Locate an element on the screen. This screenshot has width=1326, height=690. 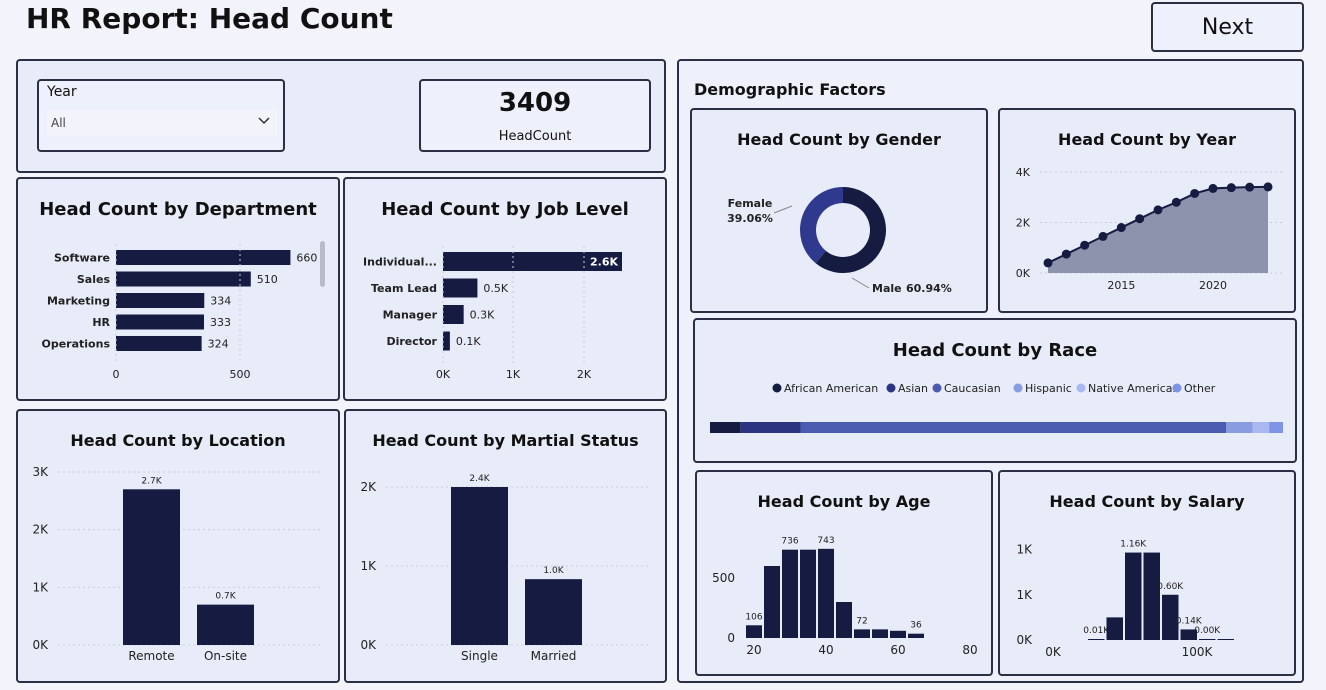
year-slicer: Year All is located at coordinates (161, 115).